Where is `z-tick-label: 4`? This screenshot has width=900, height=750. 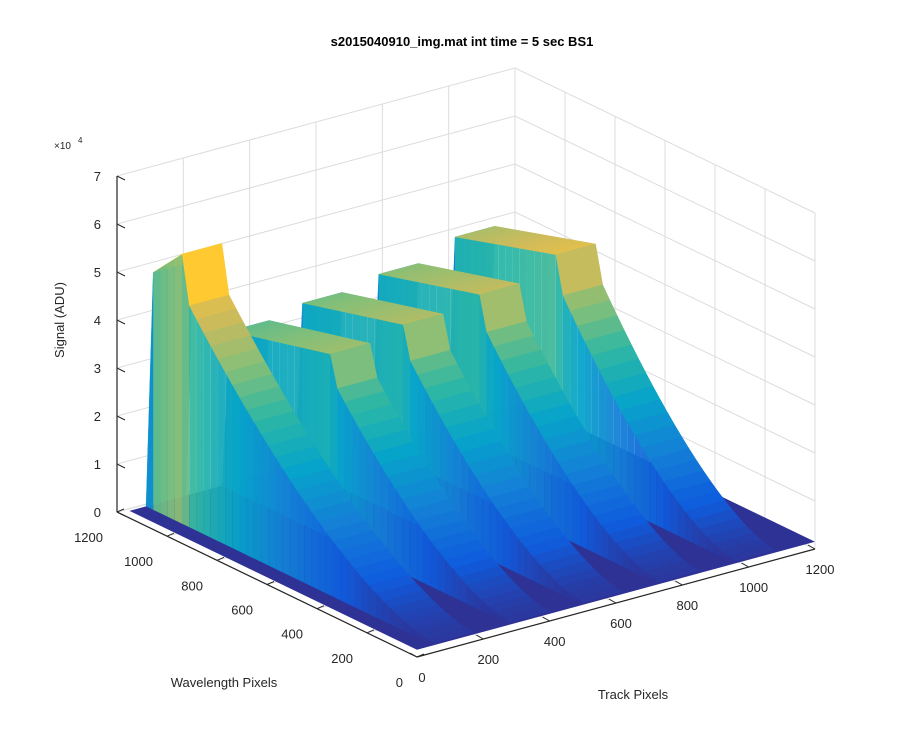 z-tick-label: 4 is located at coordinates (97, 320).